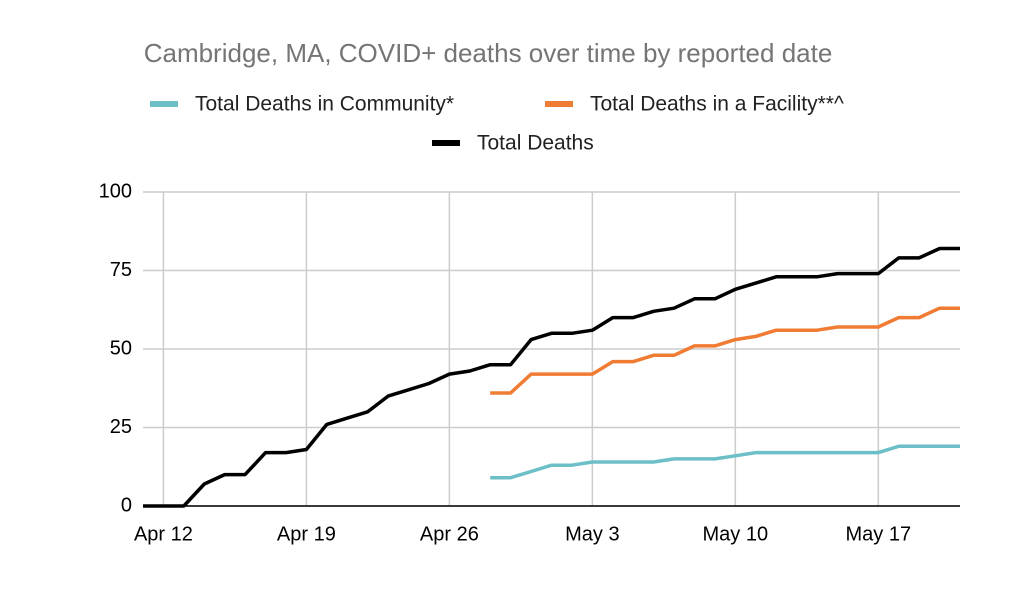 The width and height of the screenshot is (1024, 592). I want to click on legend-label: Total Deaths in a Facility**^, so click(717, 104).